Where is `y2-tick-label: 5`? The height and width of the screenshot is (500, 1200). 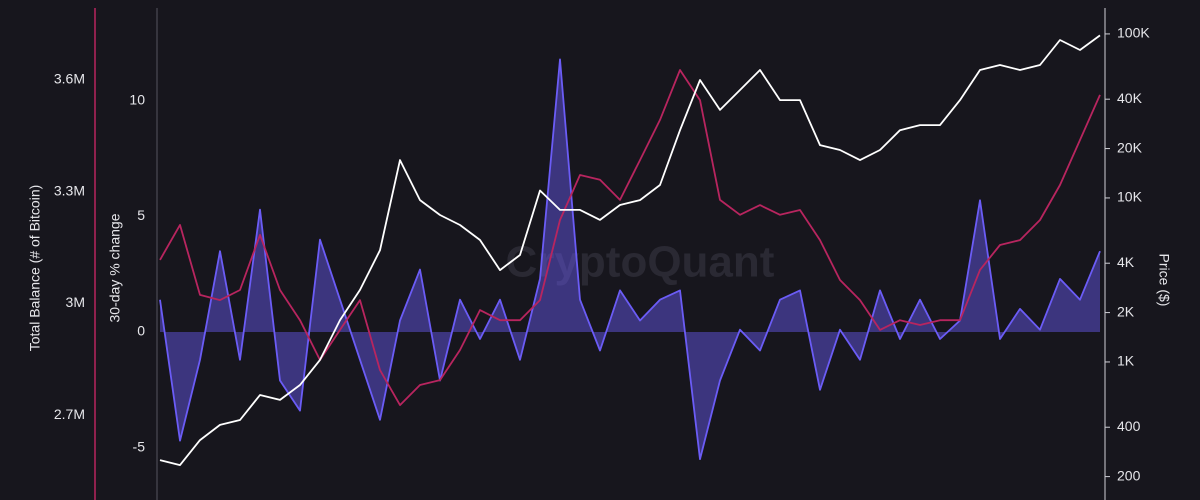 y2-tick-label: 5 is located at coordinates (141, 215).